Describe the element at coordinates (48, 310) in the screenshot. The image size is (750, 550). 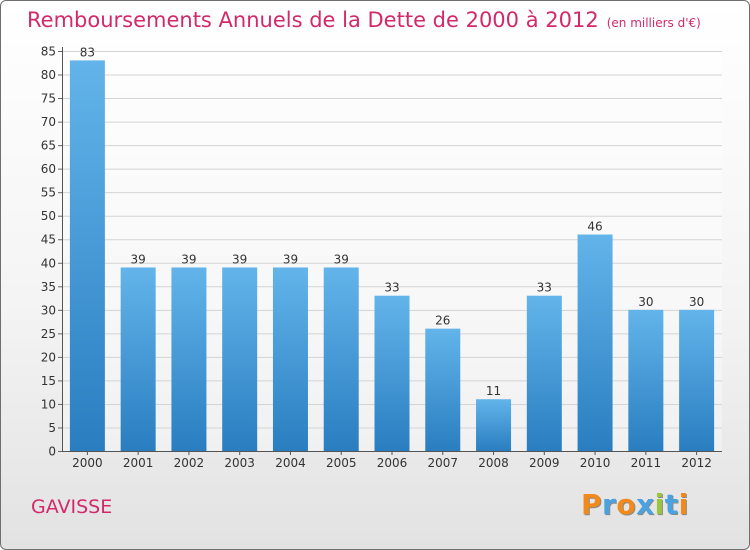
I see `y-tick-label: 30` at that location.